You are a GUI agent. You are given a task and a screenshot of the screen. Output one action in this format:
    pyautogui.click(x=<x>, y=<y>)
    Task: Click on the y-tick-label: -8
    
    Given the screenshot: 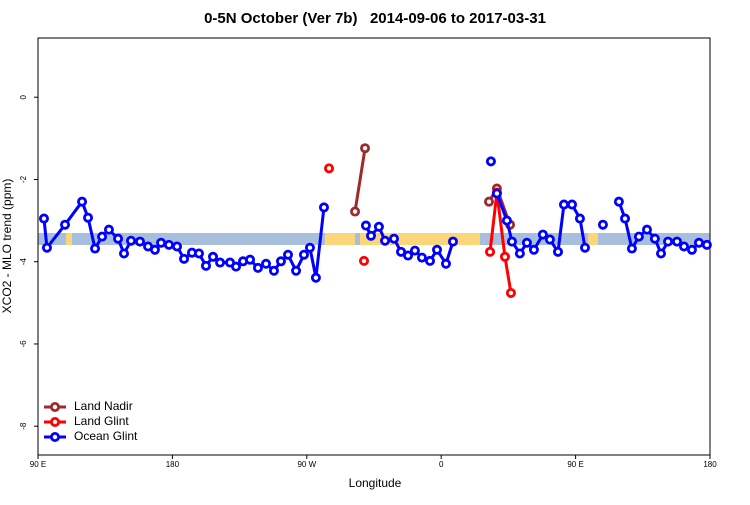 What is the action you would take?
    pyautogui.click(x=23, y=426)
    